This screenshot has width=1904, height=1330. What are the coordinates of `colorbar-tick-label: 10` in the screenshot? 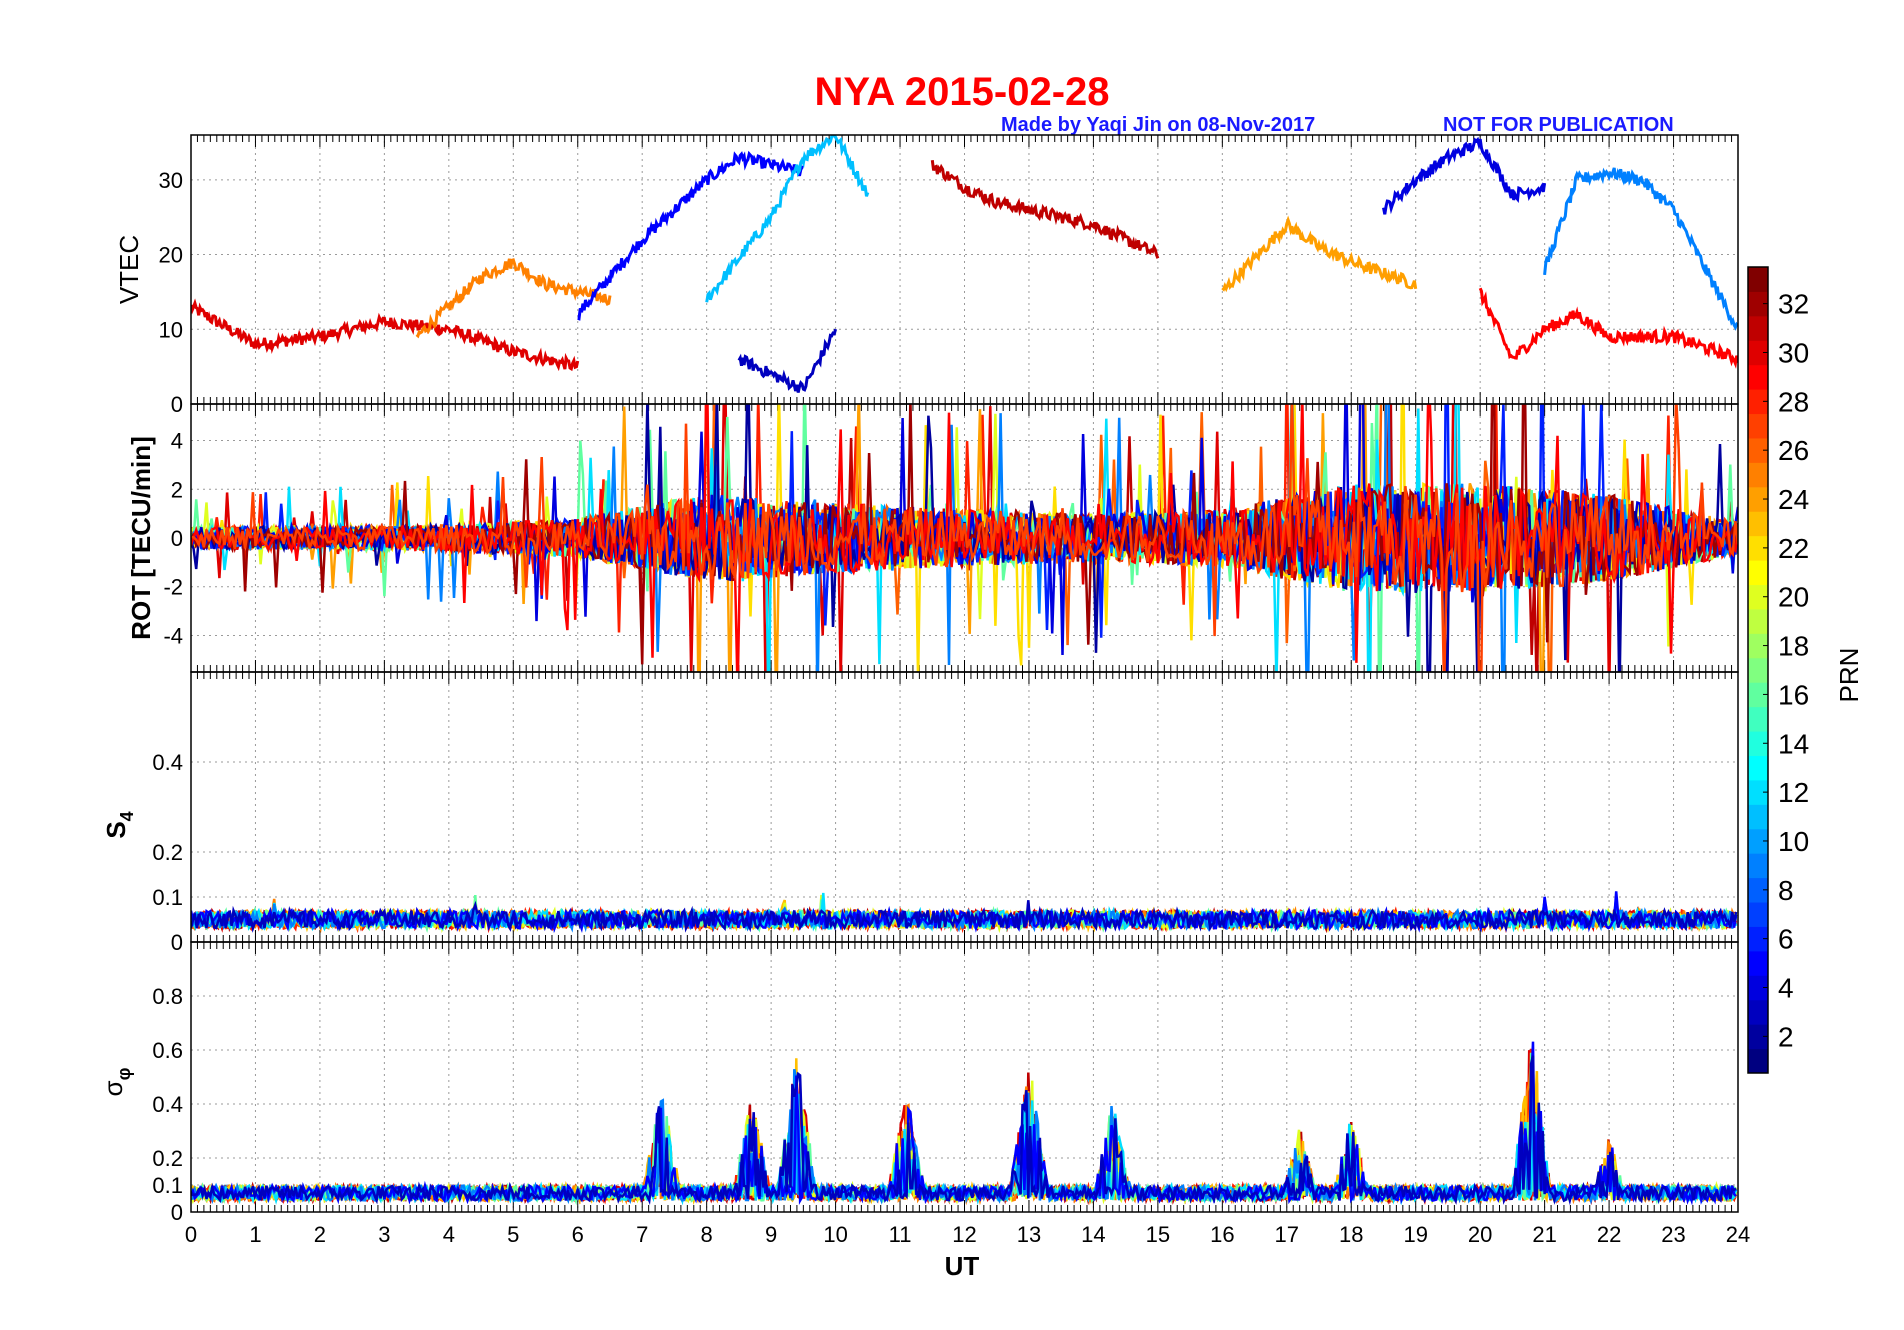 It's located at (1793, 841).